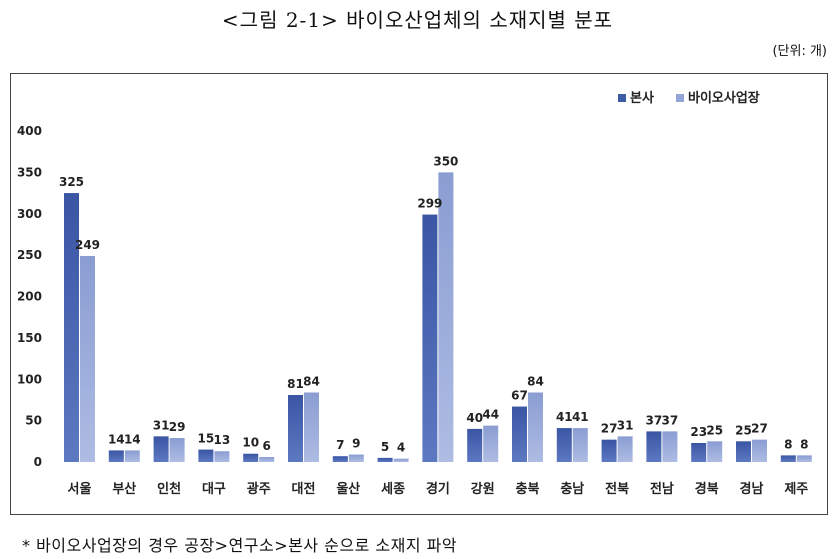 This screenshot has width=835, height=559. Describe the element at coordinates (393, 489) in the screenshot. I see `x-tick-label: 세종` at that location.